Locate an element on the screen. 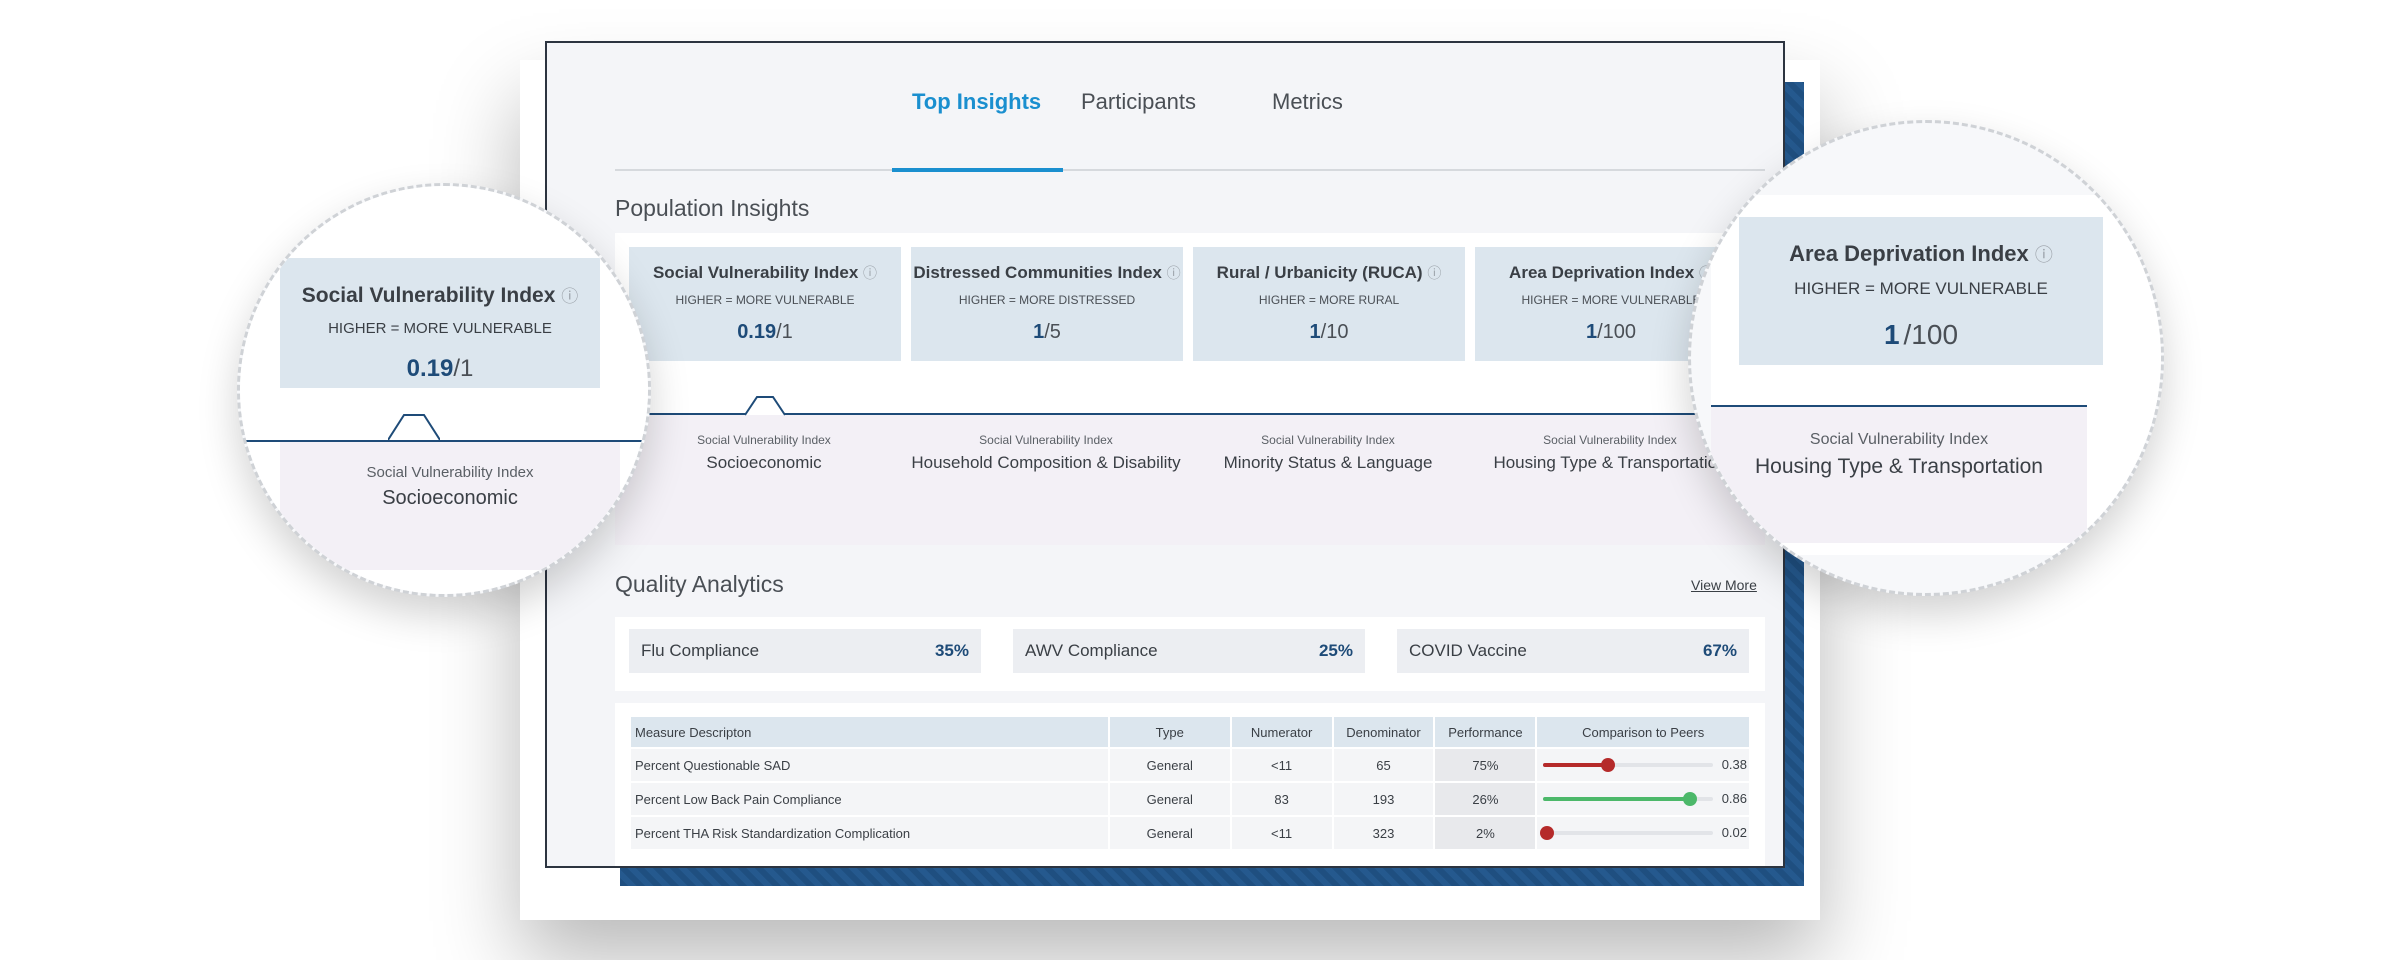 The image size is (2400, 960). tile-value: 67% is located at coordinates (1719, 650).